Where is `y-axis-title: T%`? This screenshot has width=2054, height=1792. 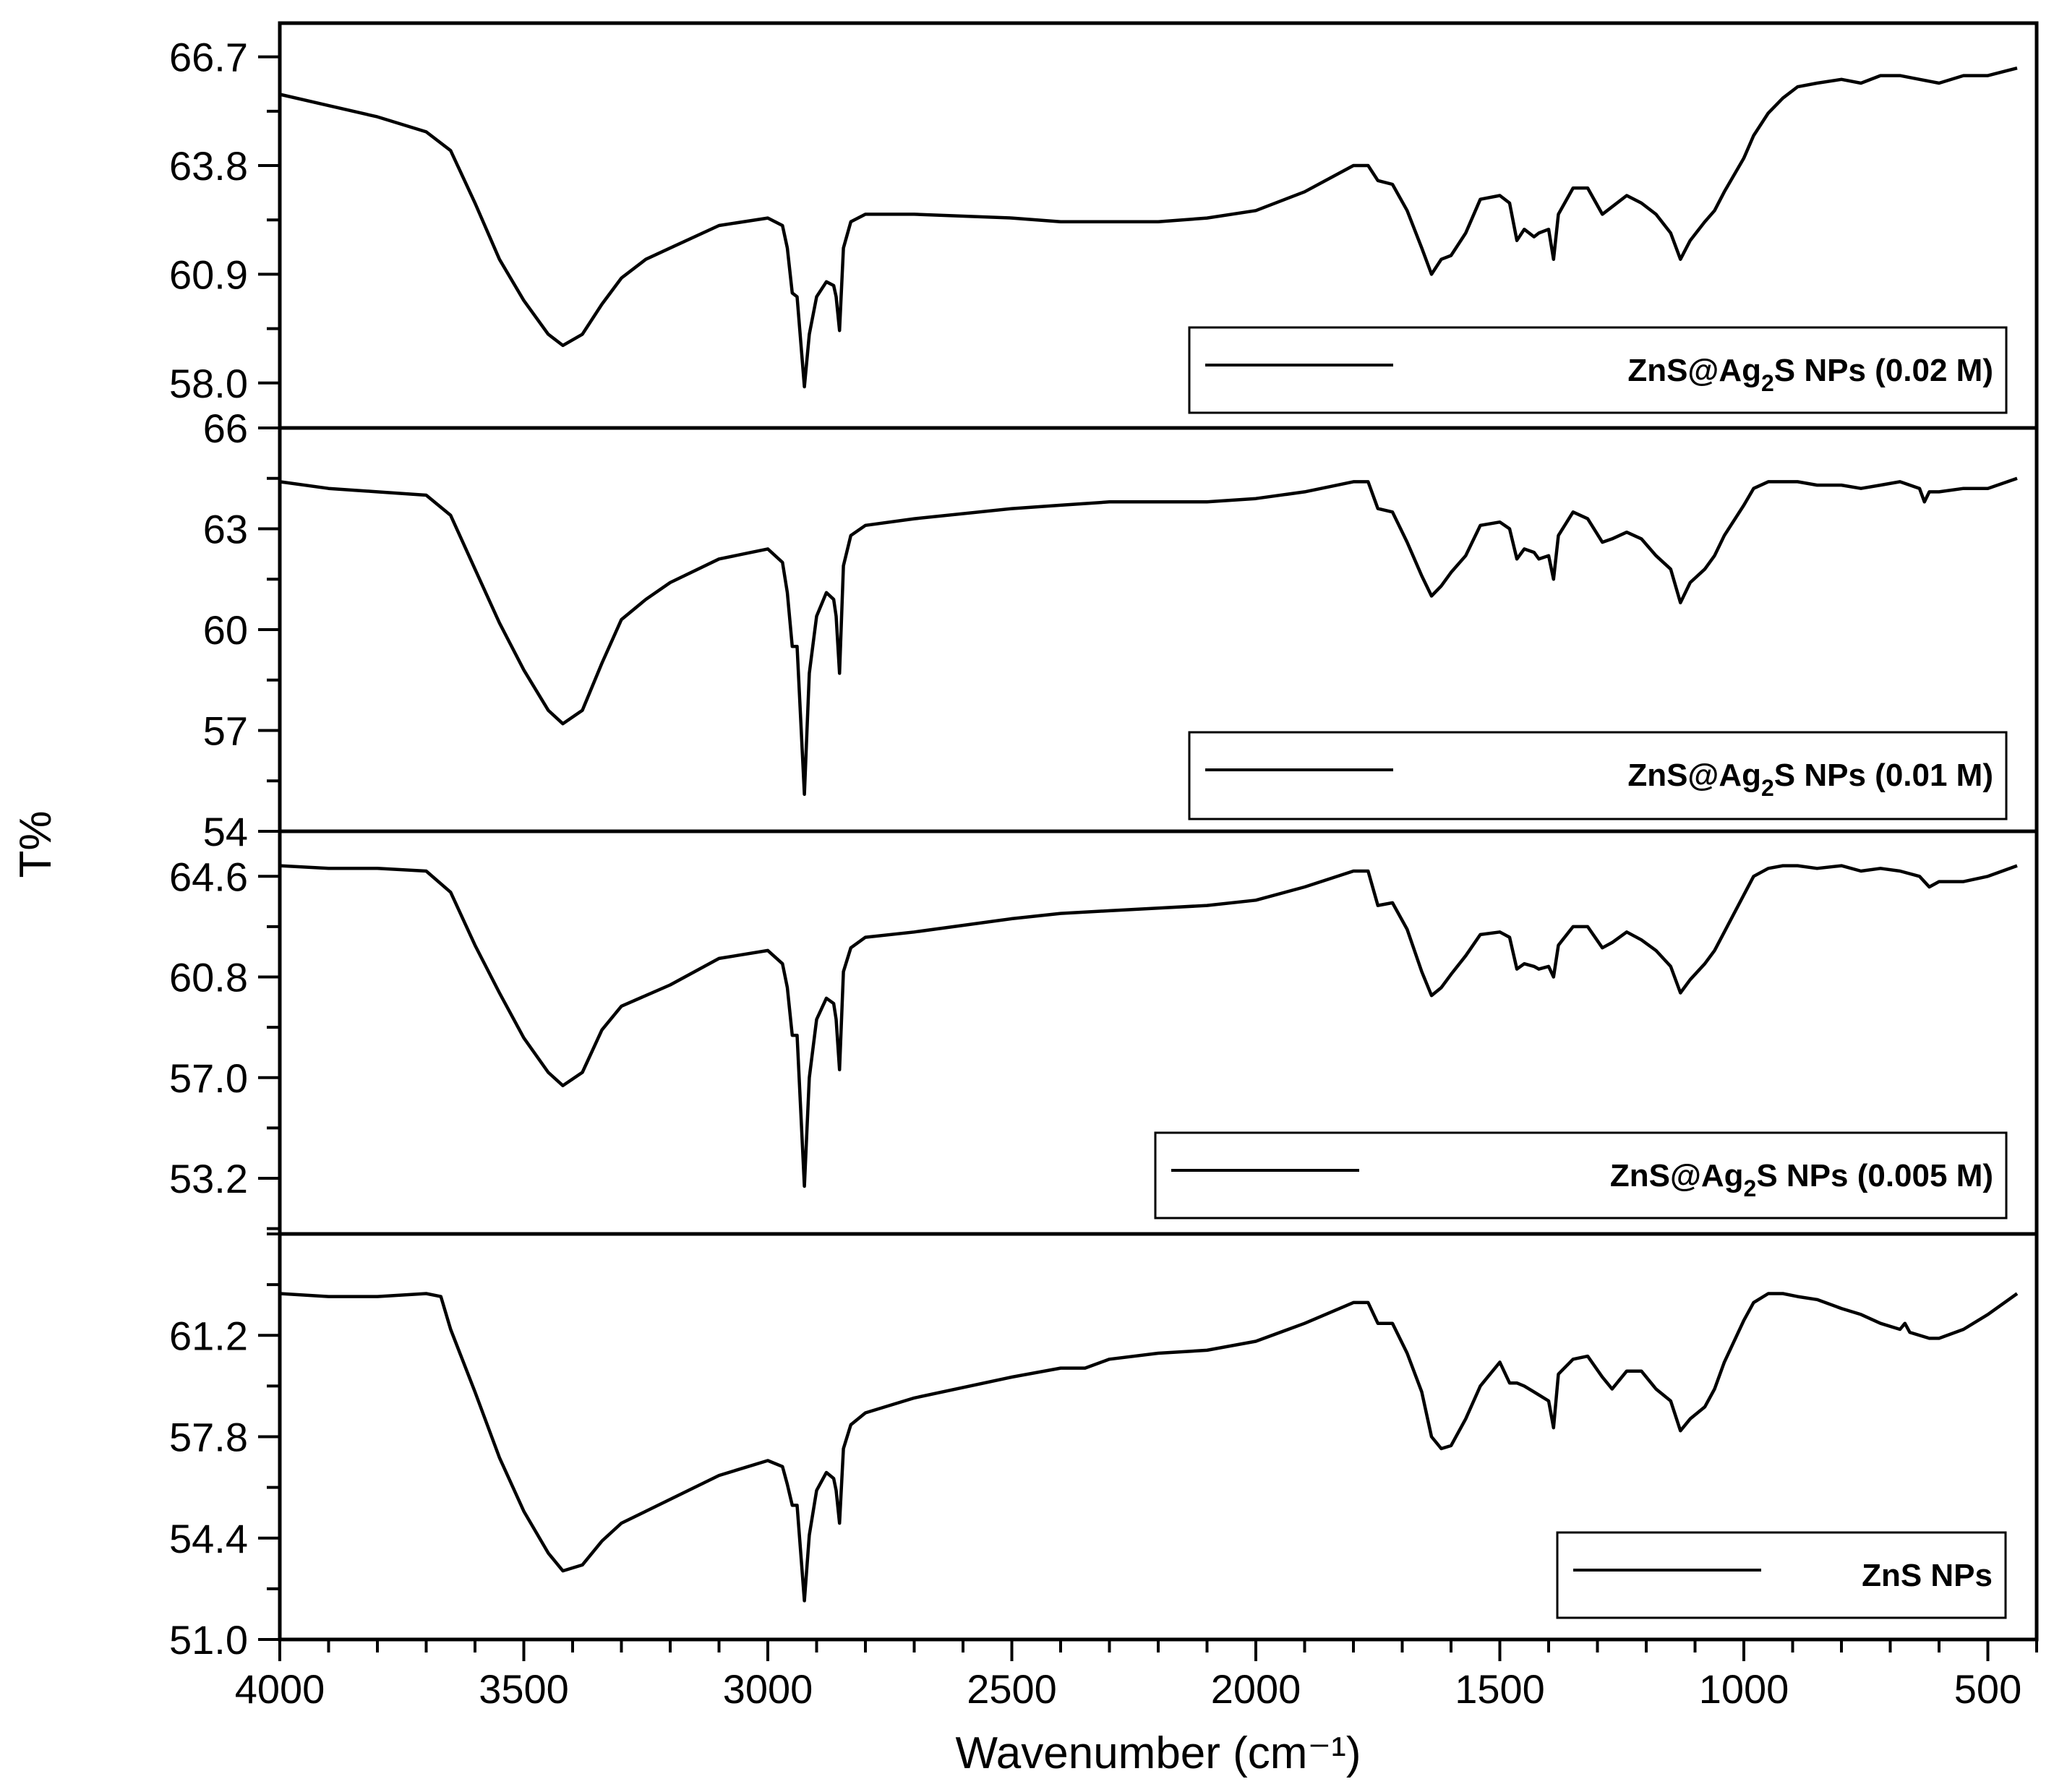 y-axis-title: T% is located at coordinates (36, 845).